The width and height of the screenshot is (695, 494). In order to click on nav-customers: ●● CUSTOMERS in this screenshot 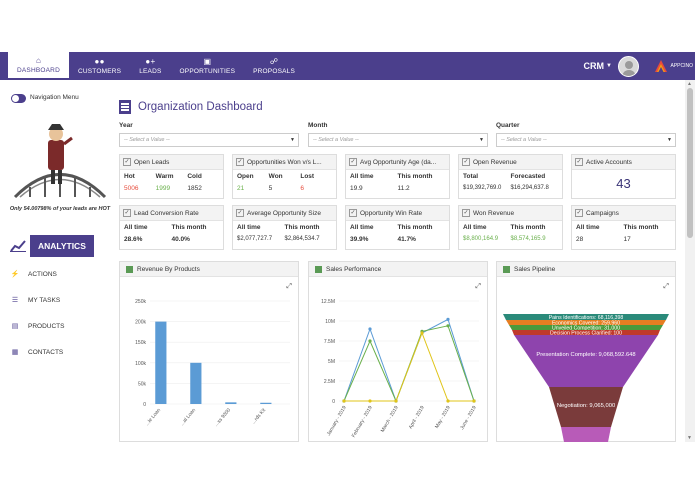, I will do `click(99, 66)`.